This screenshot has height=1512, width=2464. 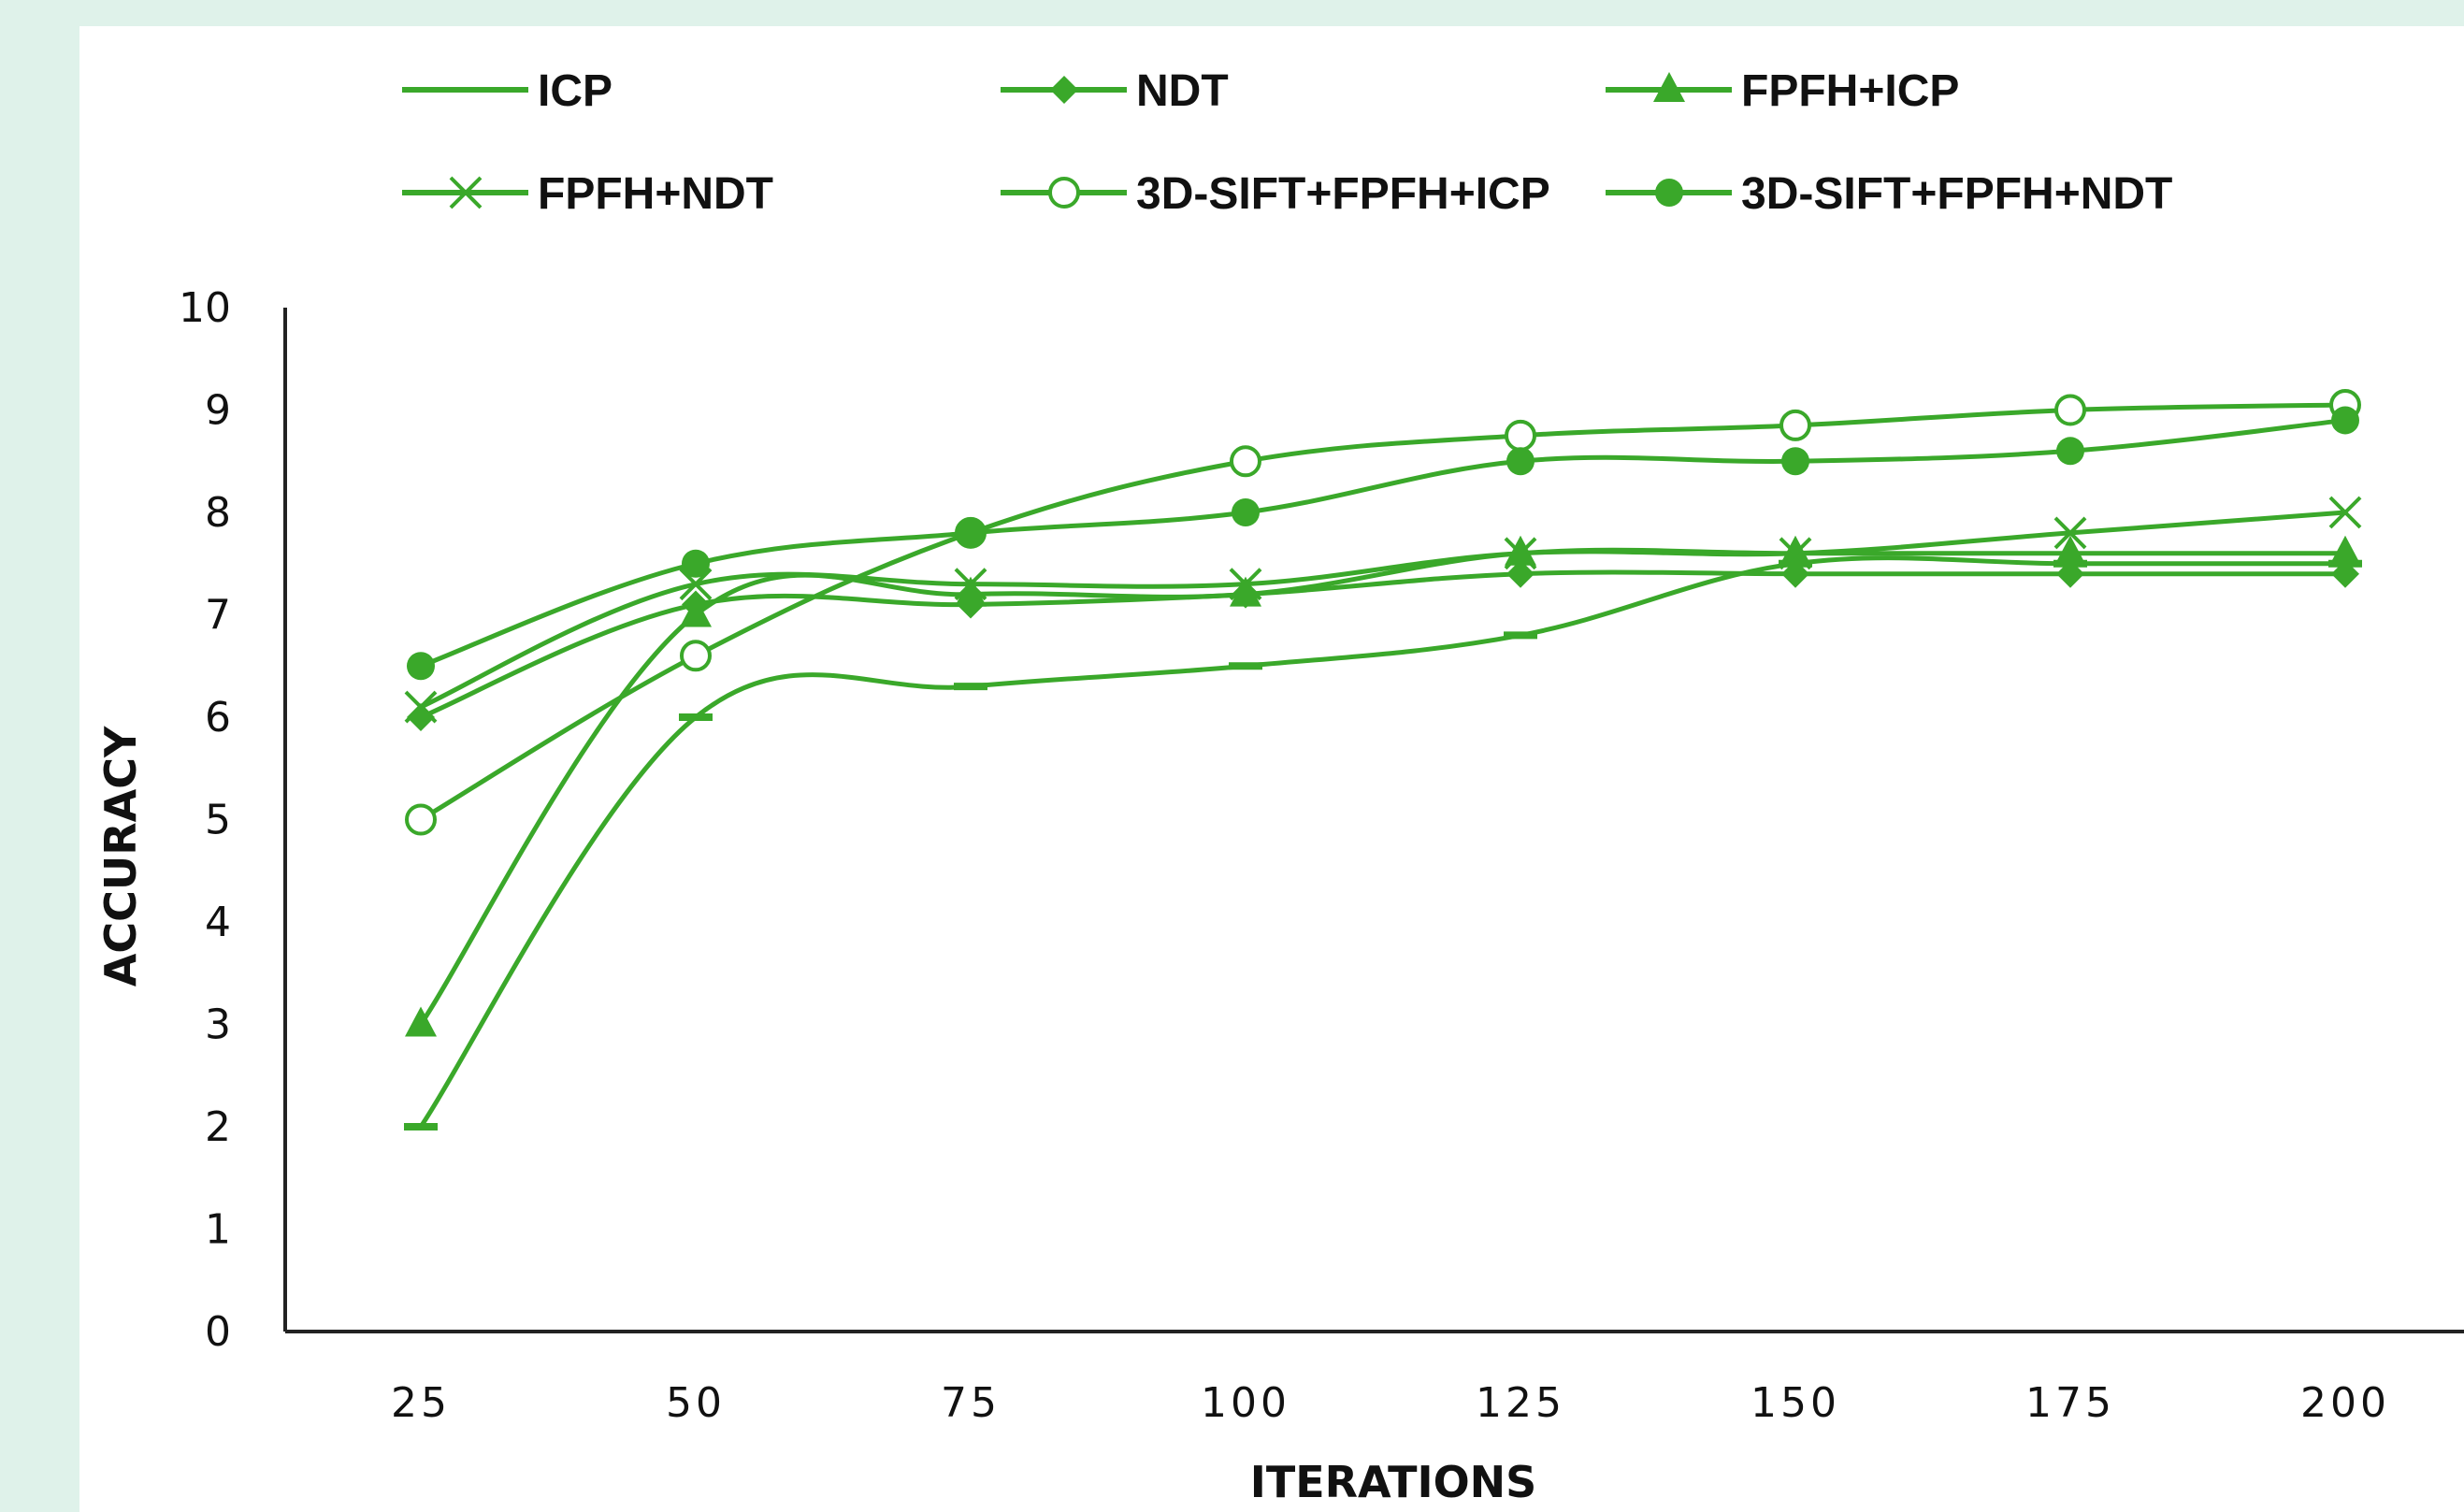 I want to click on legend-label: NDT, so click(x=1182, y=91).